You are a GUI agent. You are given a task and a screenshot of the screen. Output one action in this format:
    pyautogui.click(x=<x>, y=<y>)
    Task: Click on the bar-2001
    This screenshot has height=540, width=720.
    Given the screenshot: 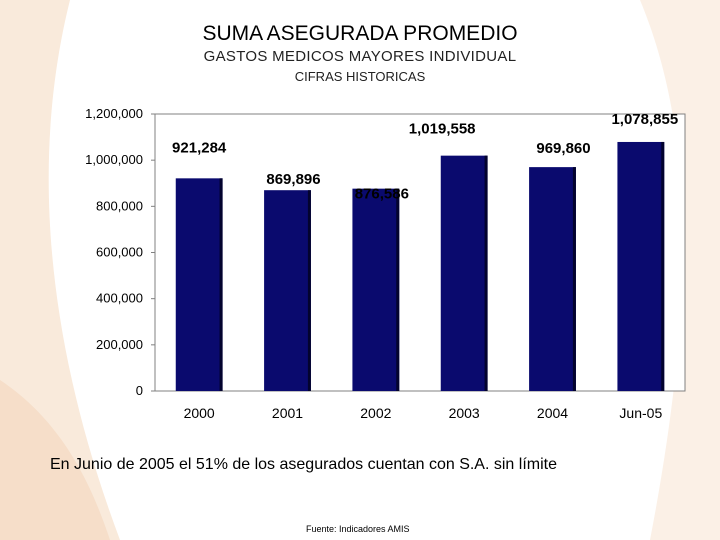 What is the action you would take?
    pyautogui.click(x=287, y=290)
    